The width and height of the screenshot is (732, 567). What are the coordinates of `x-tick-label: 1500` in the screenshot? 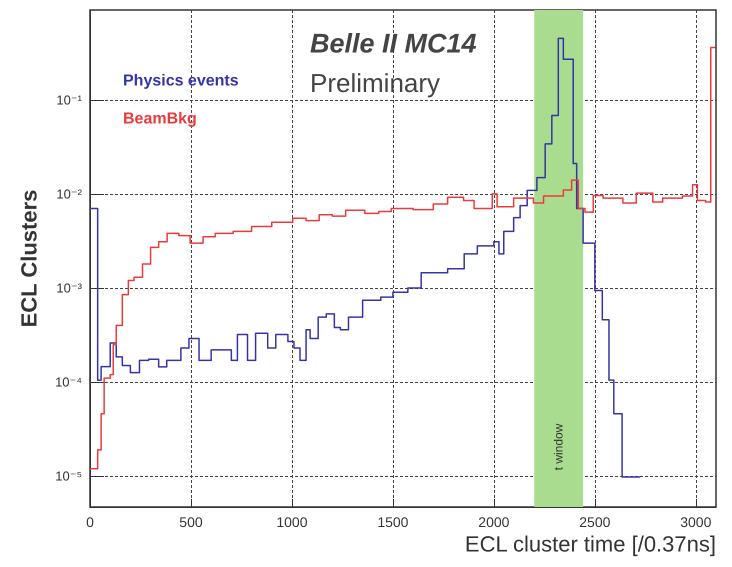 It's located at (393, 522).